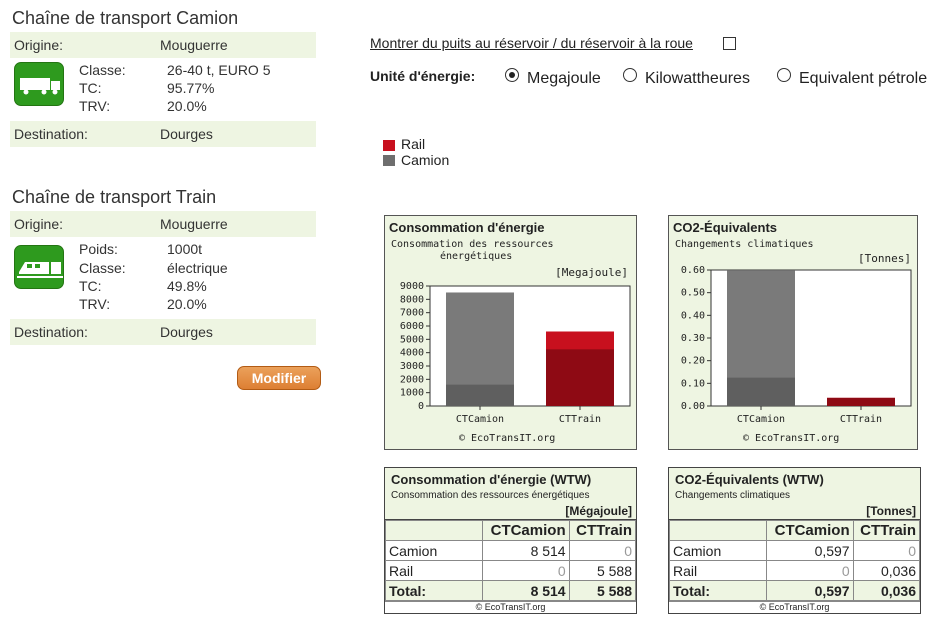 The image size is (945, 630). I want to click on y-tick-label: 1000, so click(412, 393).